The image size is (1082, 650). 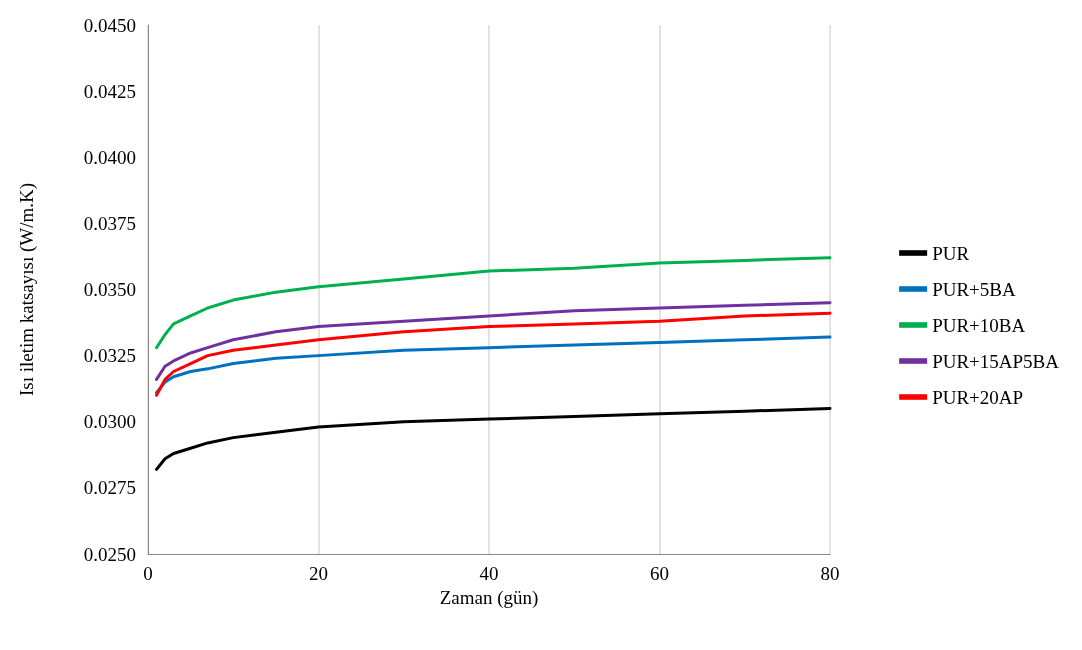 What do you see at coordinates (974, 289) in the screenshot?
I see `legend-label: PUR+5BA` at bounding box center [974, 289].